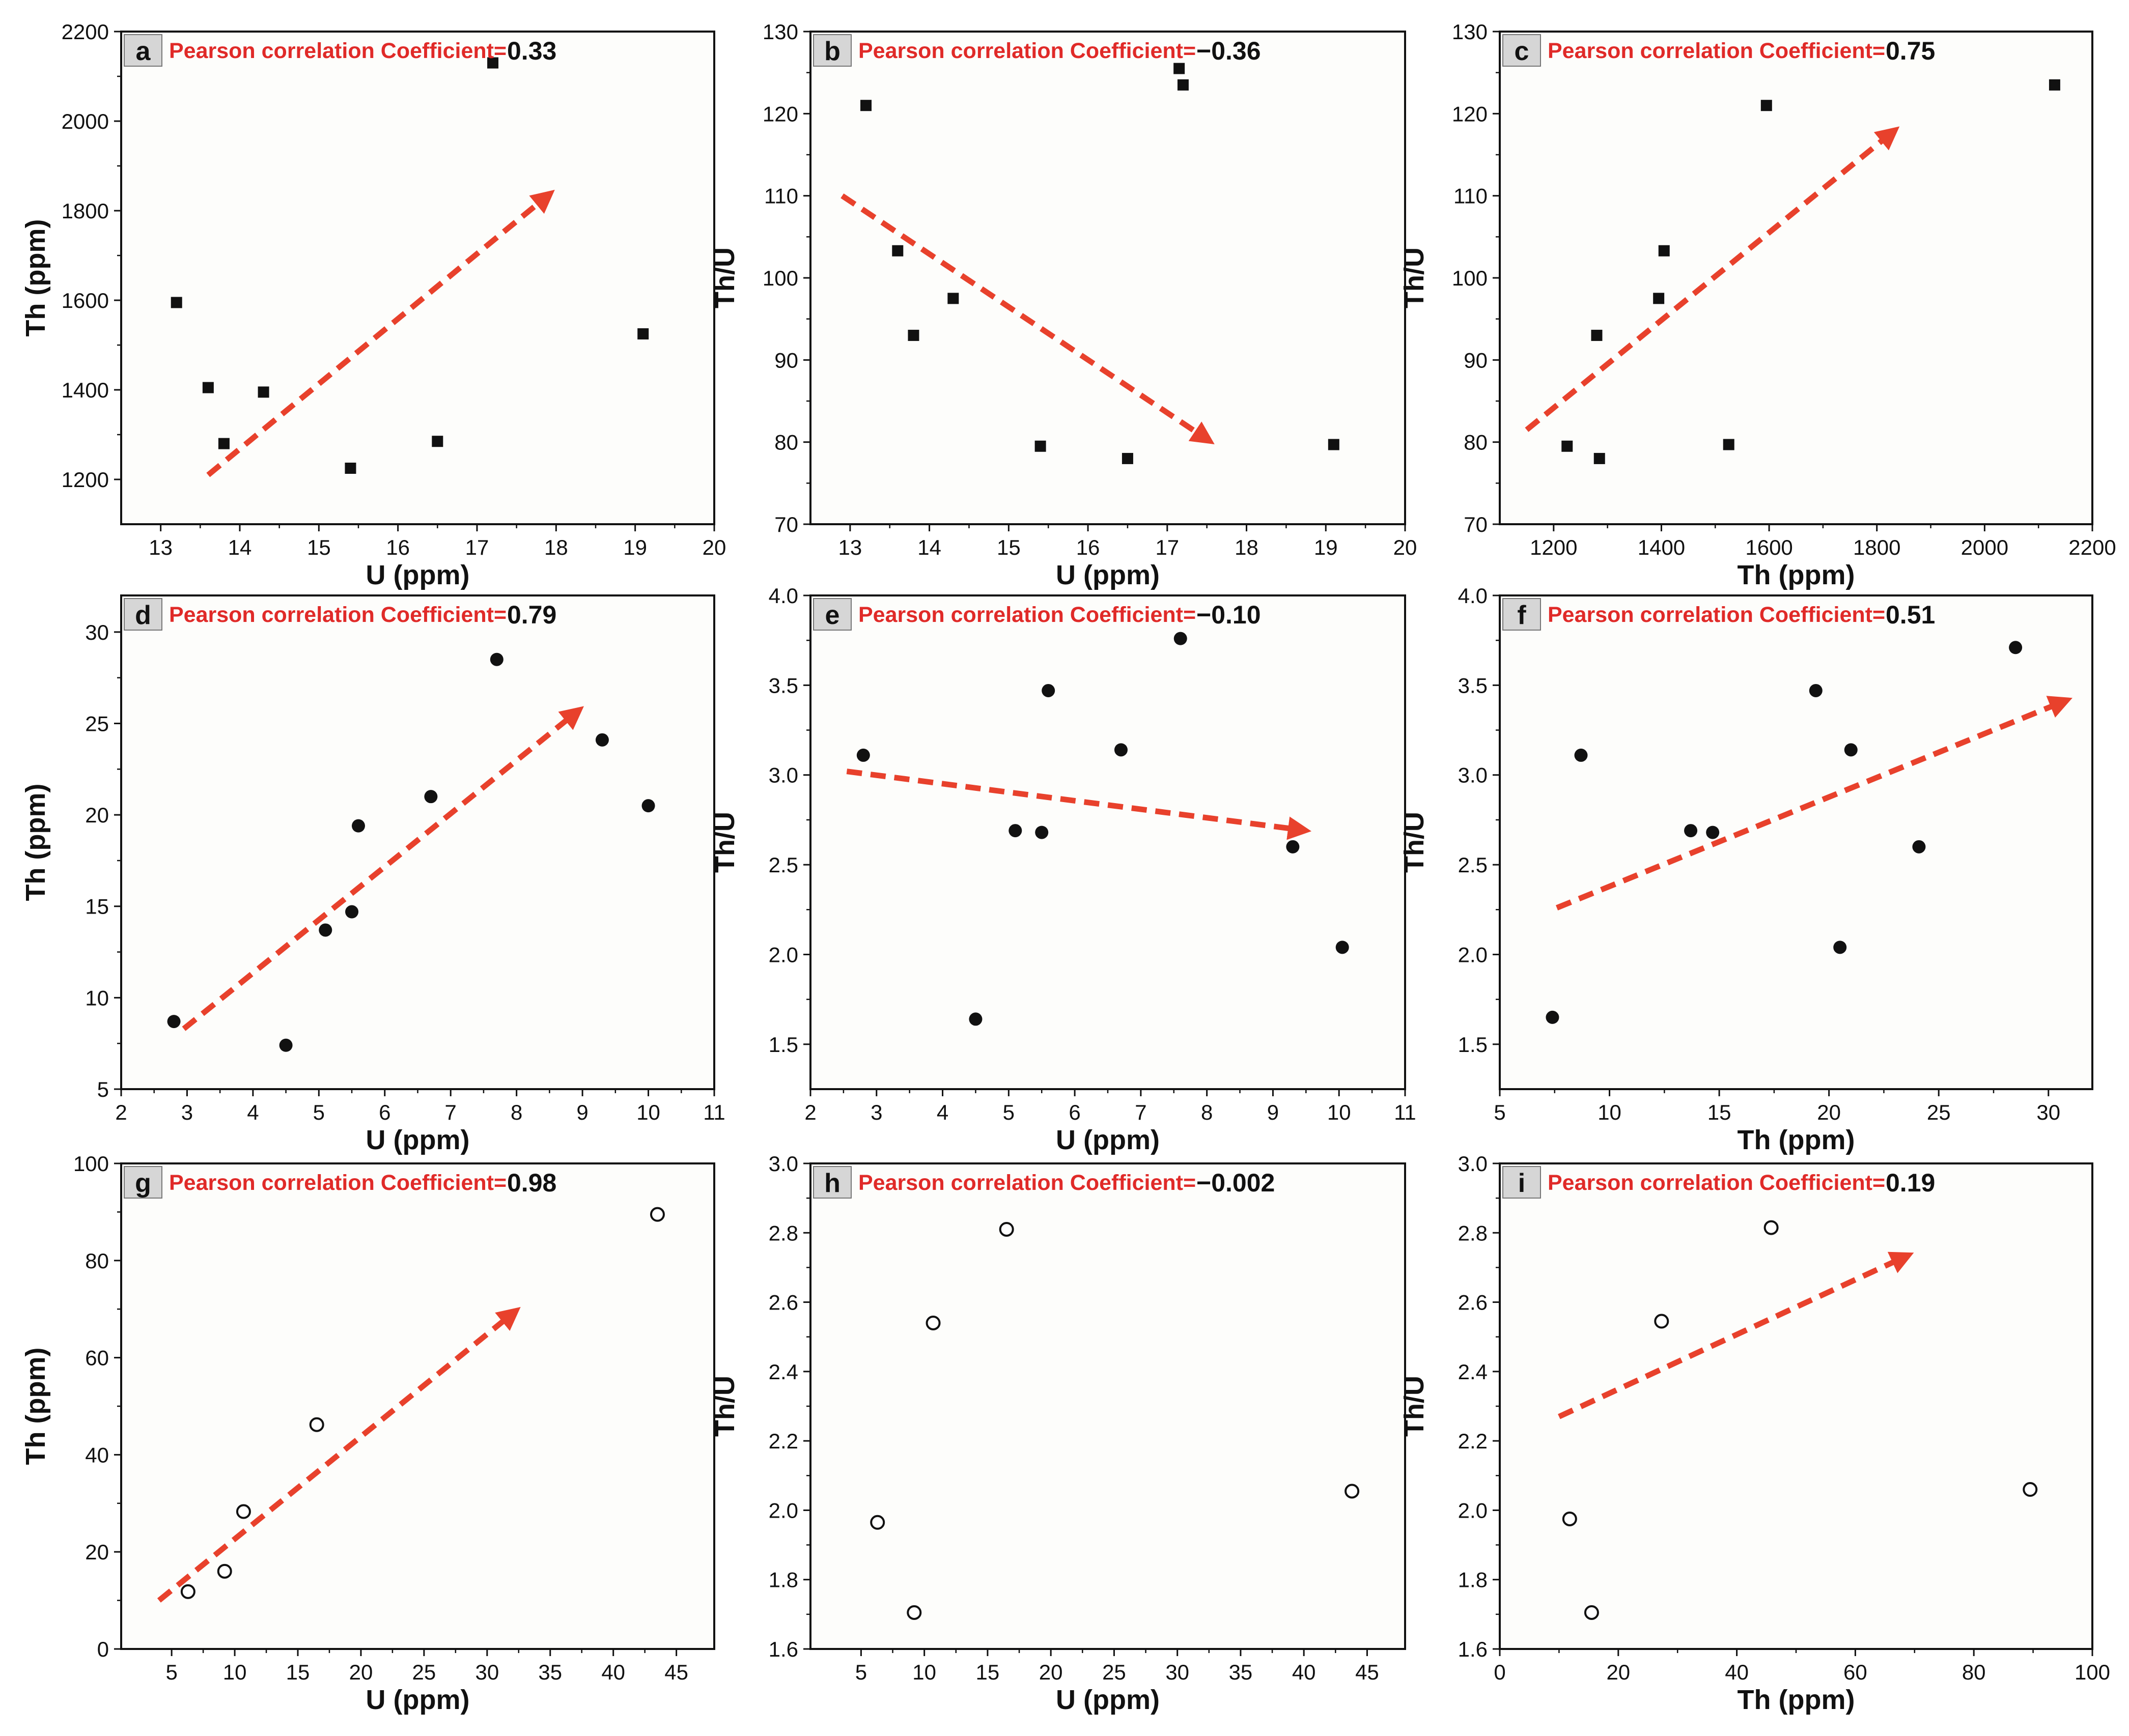 The width and height of the screenshot is (2129, 1736). What do you see at coordinates (832, 1184) in the screenshot?
I see `panel-label: h` at bounding box center [832, 1184].